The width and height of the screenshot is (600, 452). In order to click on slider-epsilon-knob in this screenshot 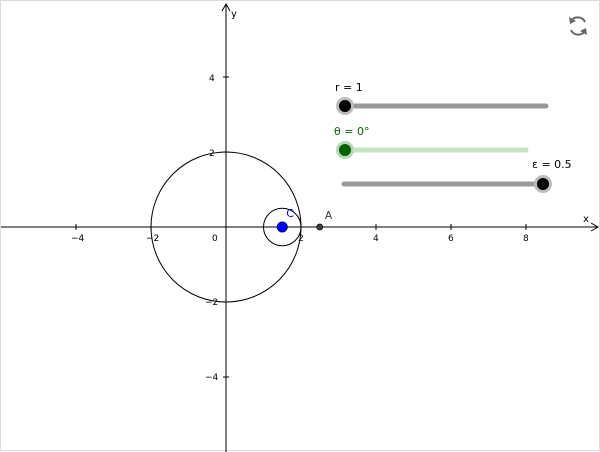, I will do `click(543, 184)`.